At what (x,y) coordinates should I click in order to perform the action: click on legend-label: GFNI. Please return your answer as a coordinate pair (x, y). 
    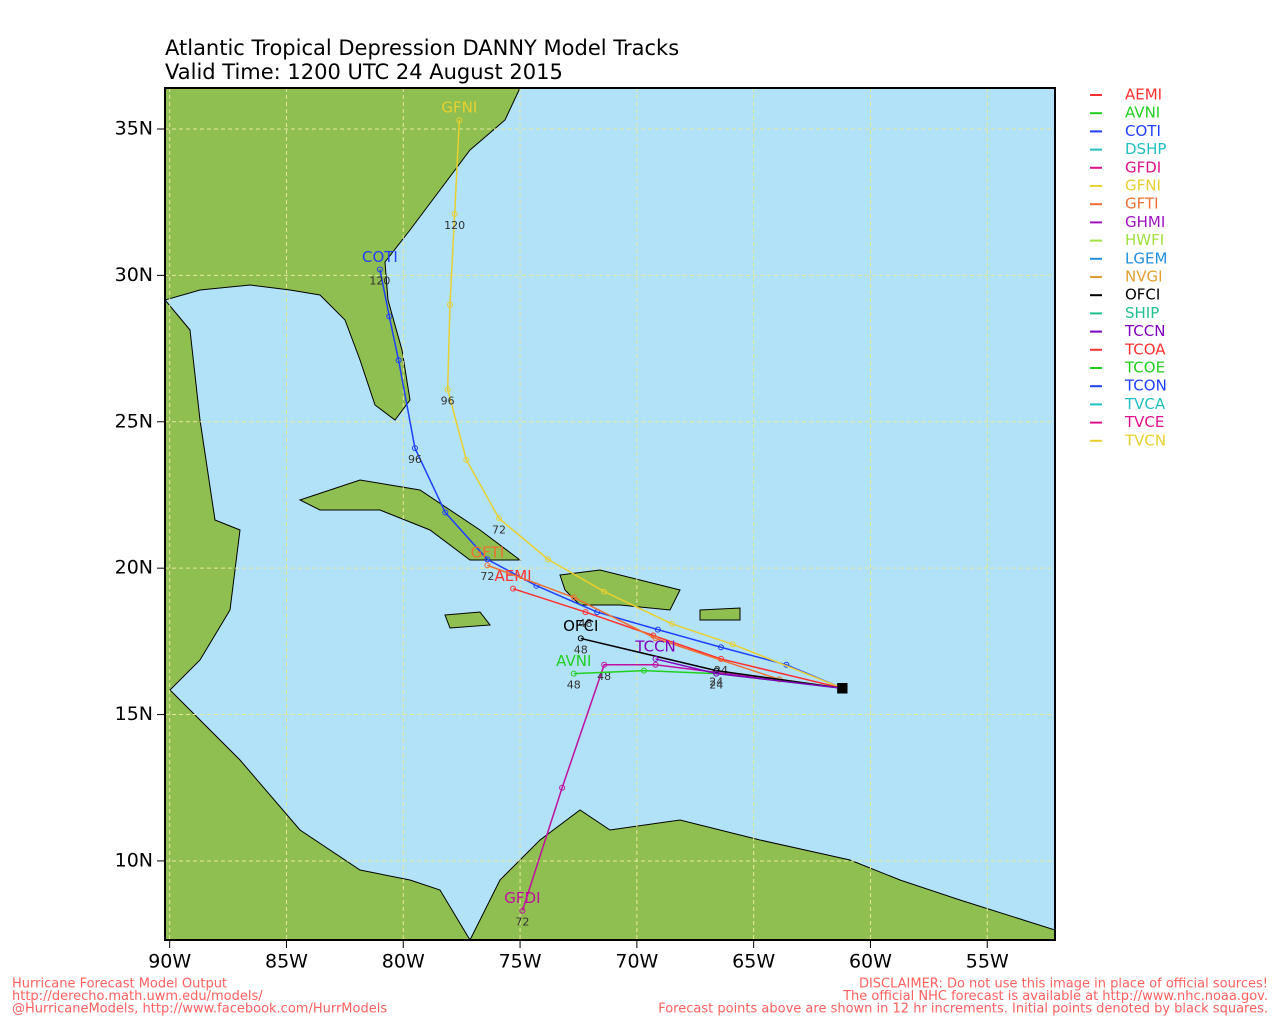
    Looking at the image, I should click on (1143, 186).